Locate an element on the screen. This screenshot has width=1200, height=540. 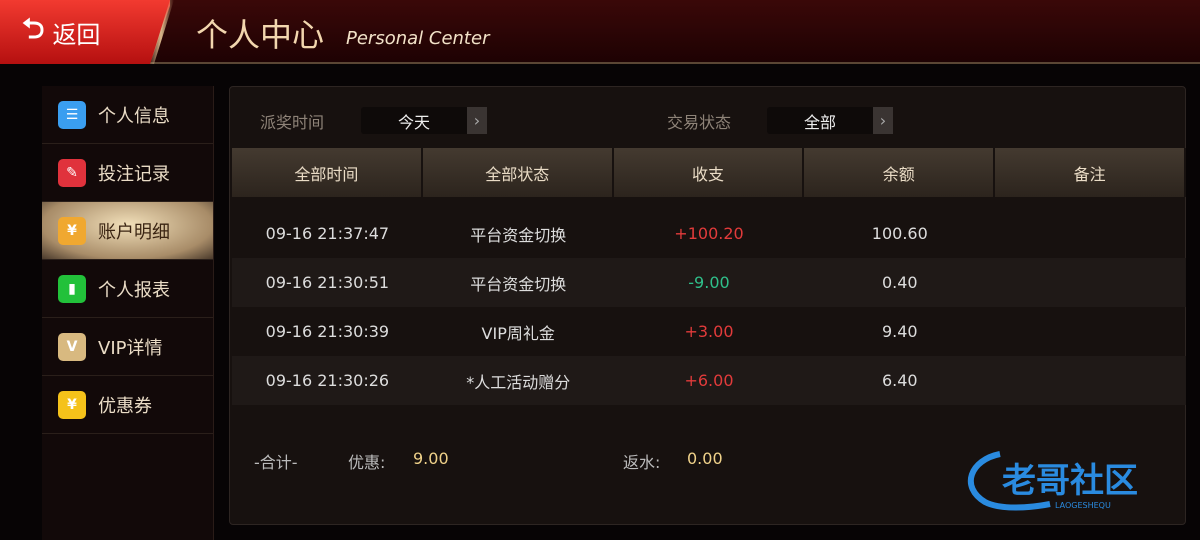
id-card-icon: ☰ is located at coordinates (72, 114).